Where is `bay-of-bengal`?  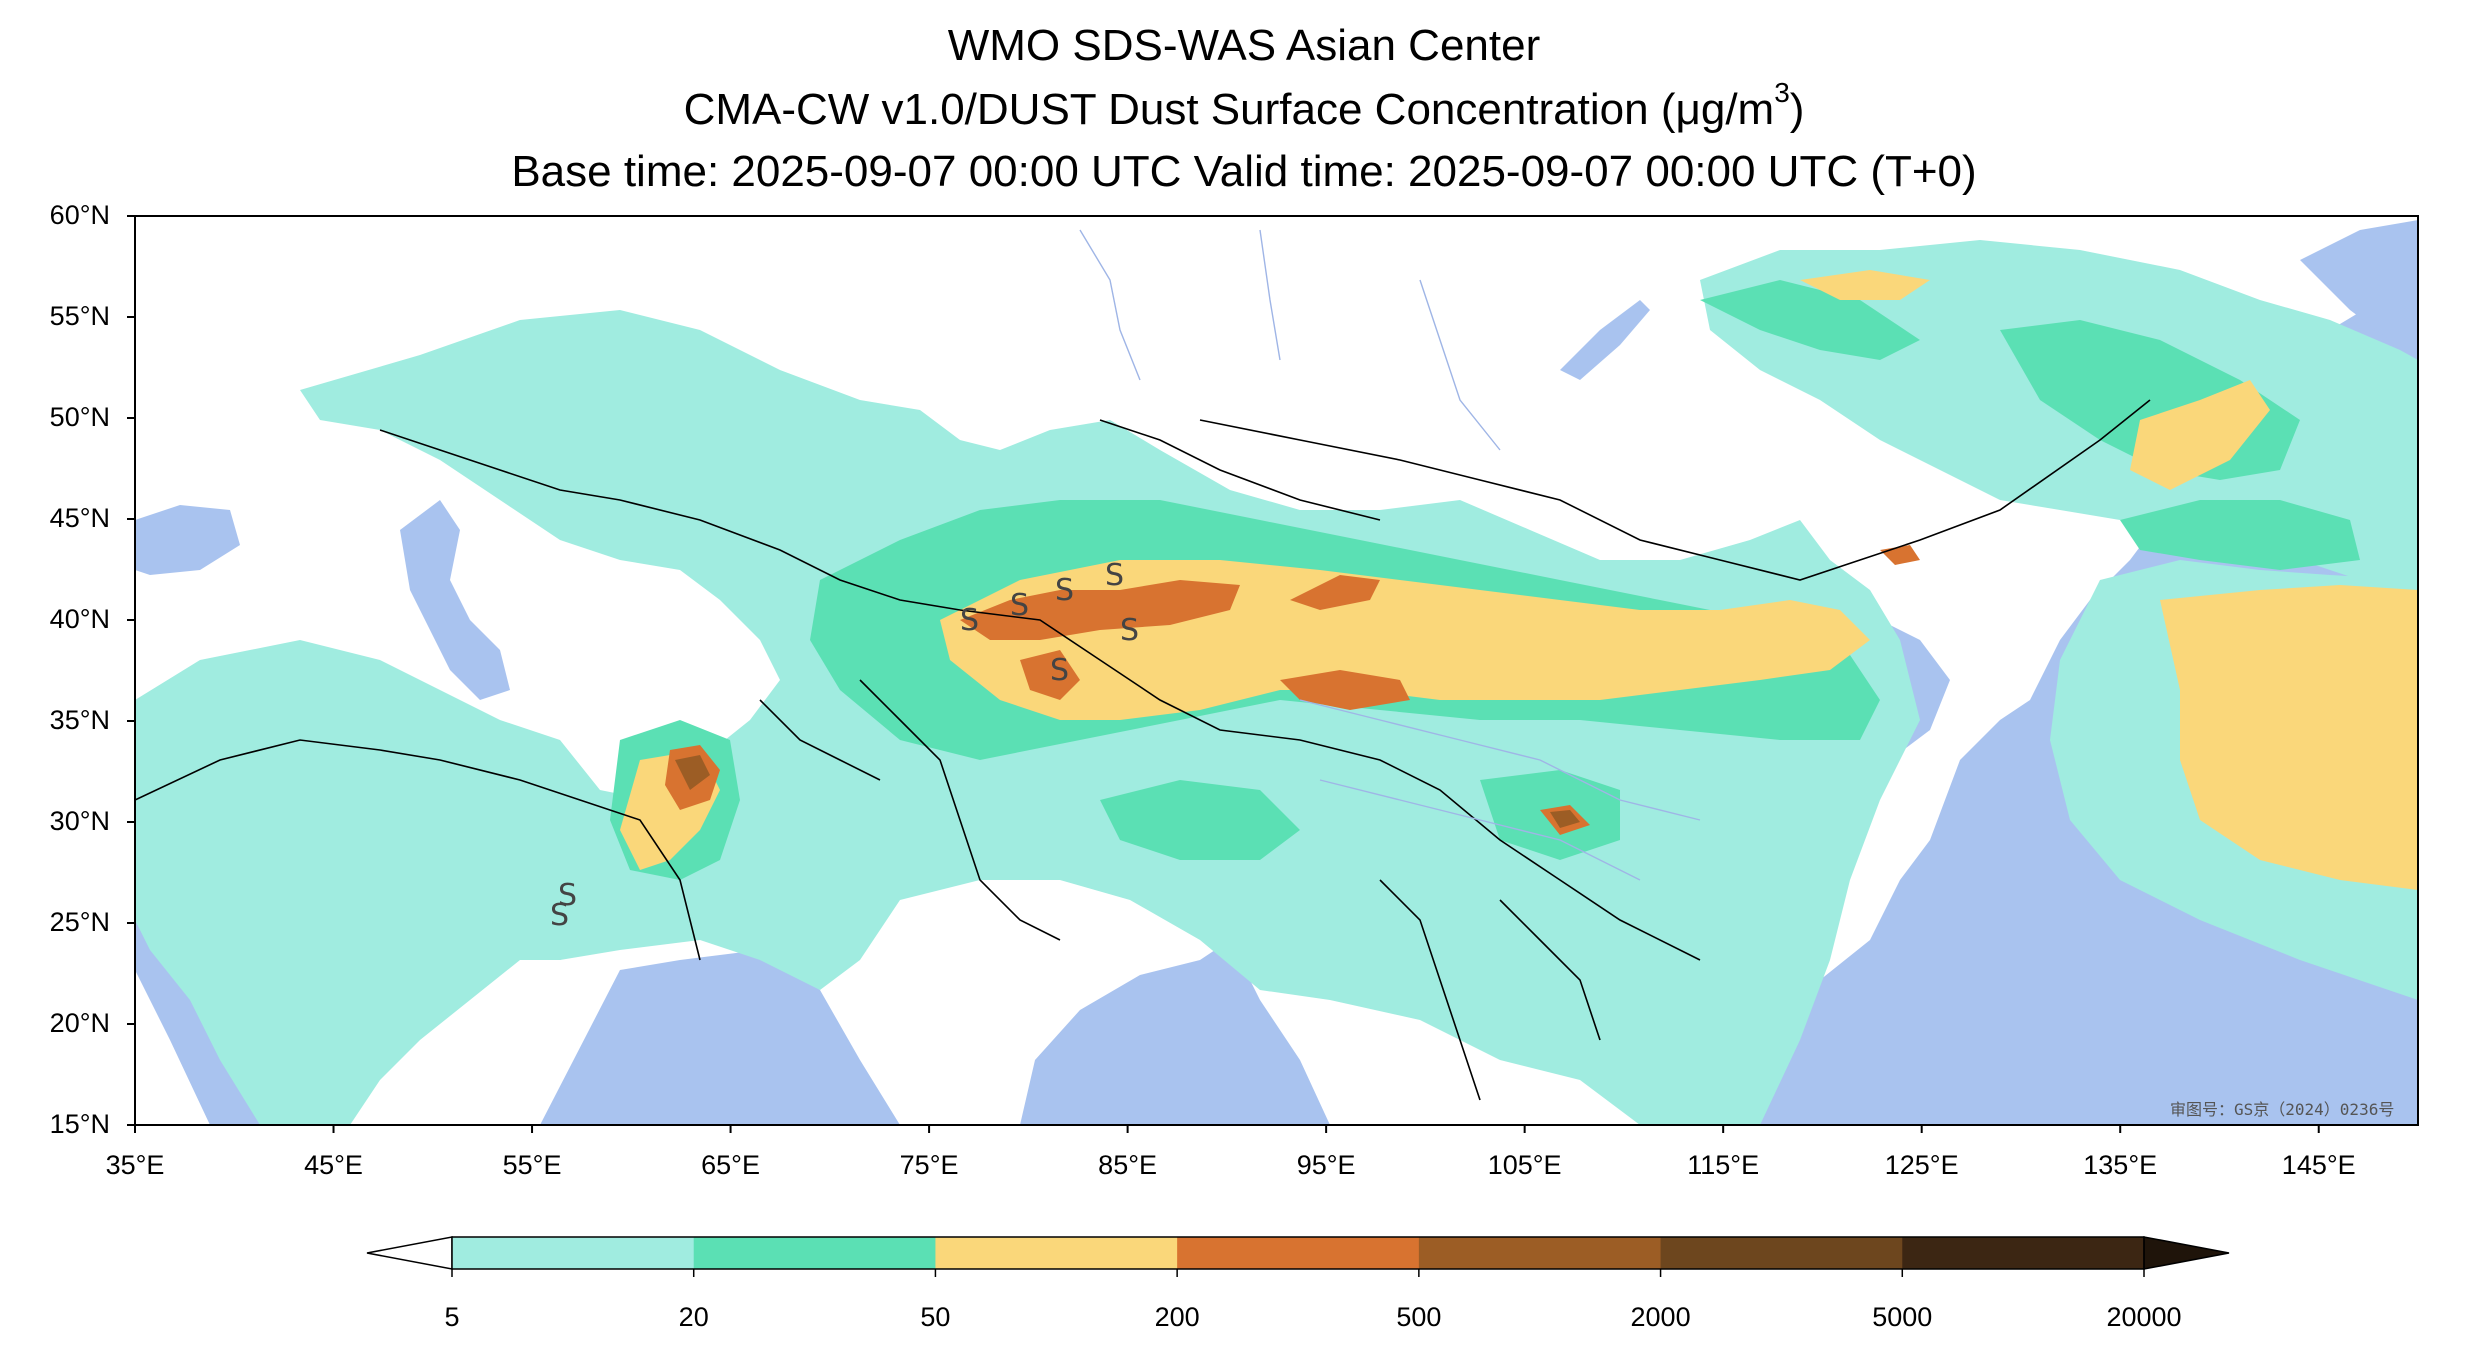 bay-of-bengal is located at coordinates (1175, 1032).